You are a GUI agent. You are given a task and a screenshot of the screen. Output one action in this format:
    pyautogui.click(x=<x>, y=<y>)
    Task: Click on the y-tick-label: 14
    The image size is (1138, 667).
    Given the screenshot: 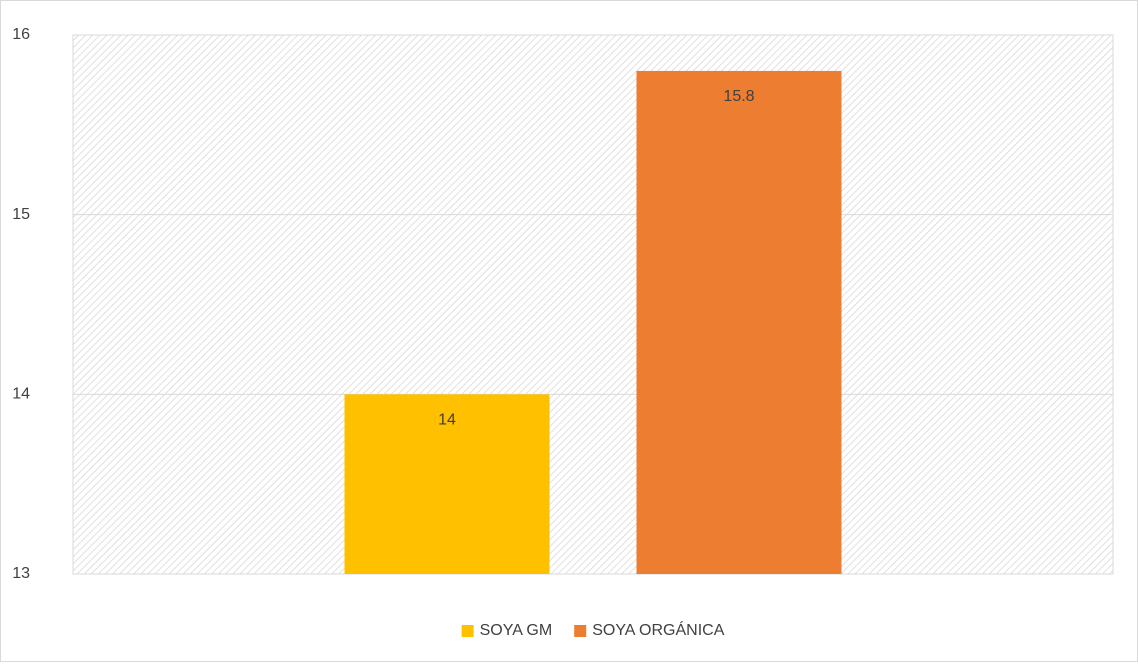 What is the action you would take?
    pyautogui.click(x=21, y=394)
    